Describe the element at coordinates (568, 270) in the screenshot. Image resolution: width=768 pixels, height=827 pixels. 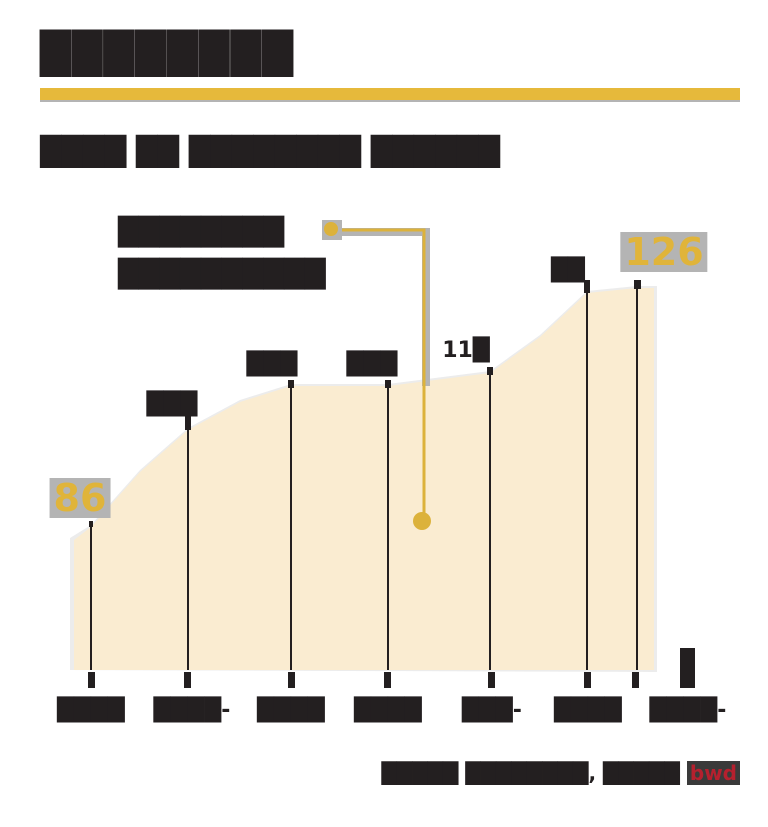
I see `value-label-6: ██` at that location.